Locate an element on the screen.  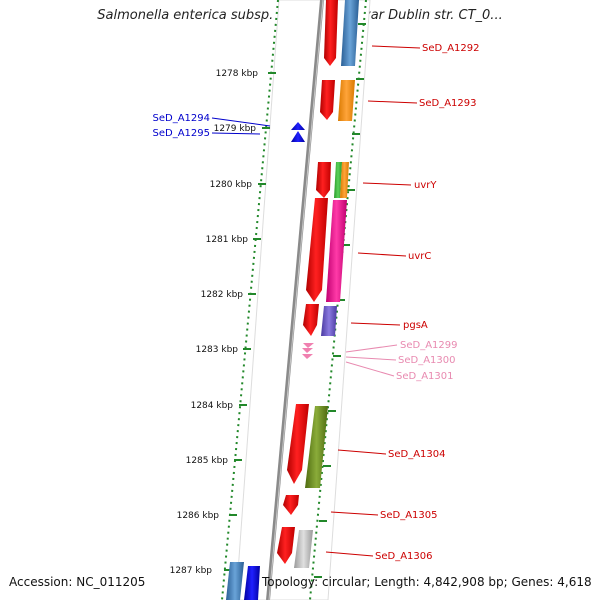
gene-label-sed-a1294: SeD_A1294 is located at coordinates (182, 118).